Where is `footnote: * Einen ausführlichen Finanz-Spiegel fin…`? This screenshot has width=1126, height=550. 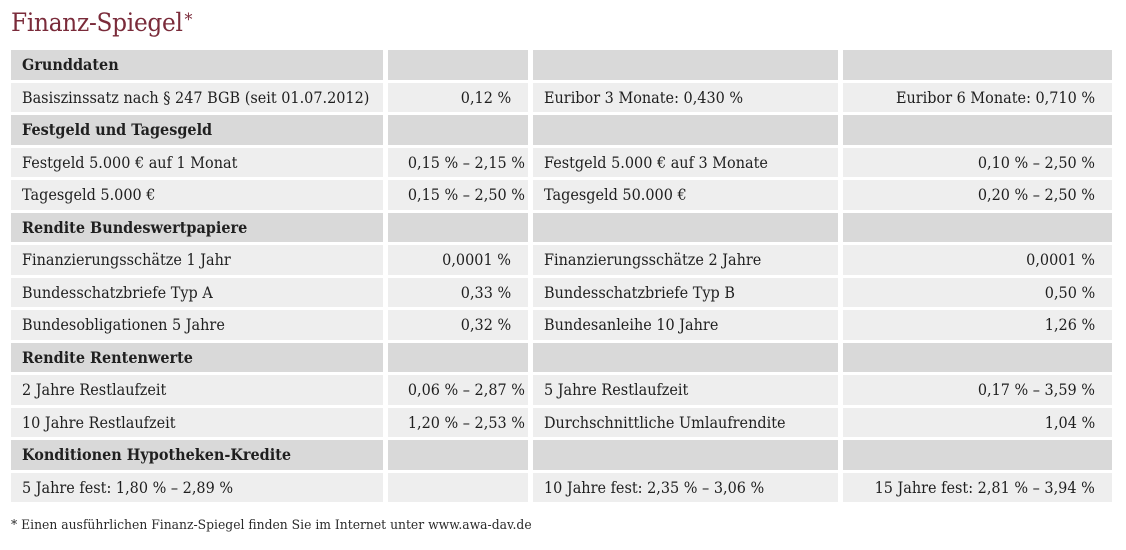 footnote: * Einen ausführlichen Finanz-Spiegel fin… is located at coordinates (271, 525).